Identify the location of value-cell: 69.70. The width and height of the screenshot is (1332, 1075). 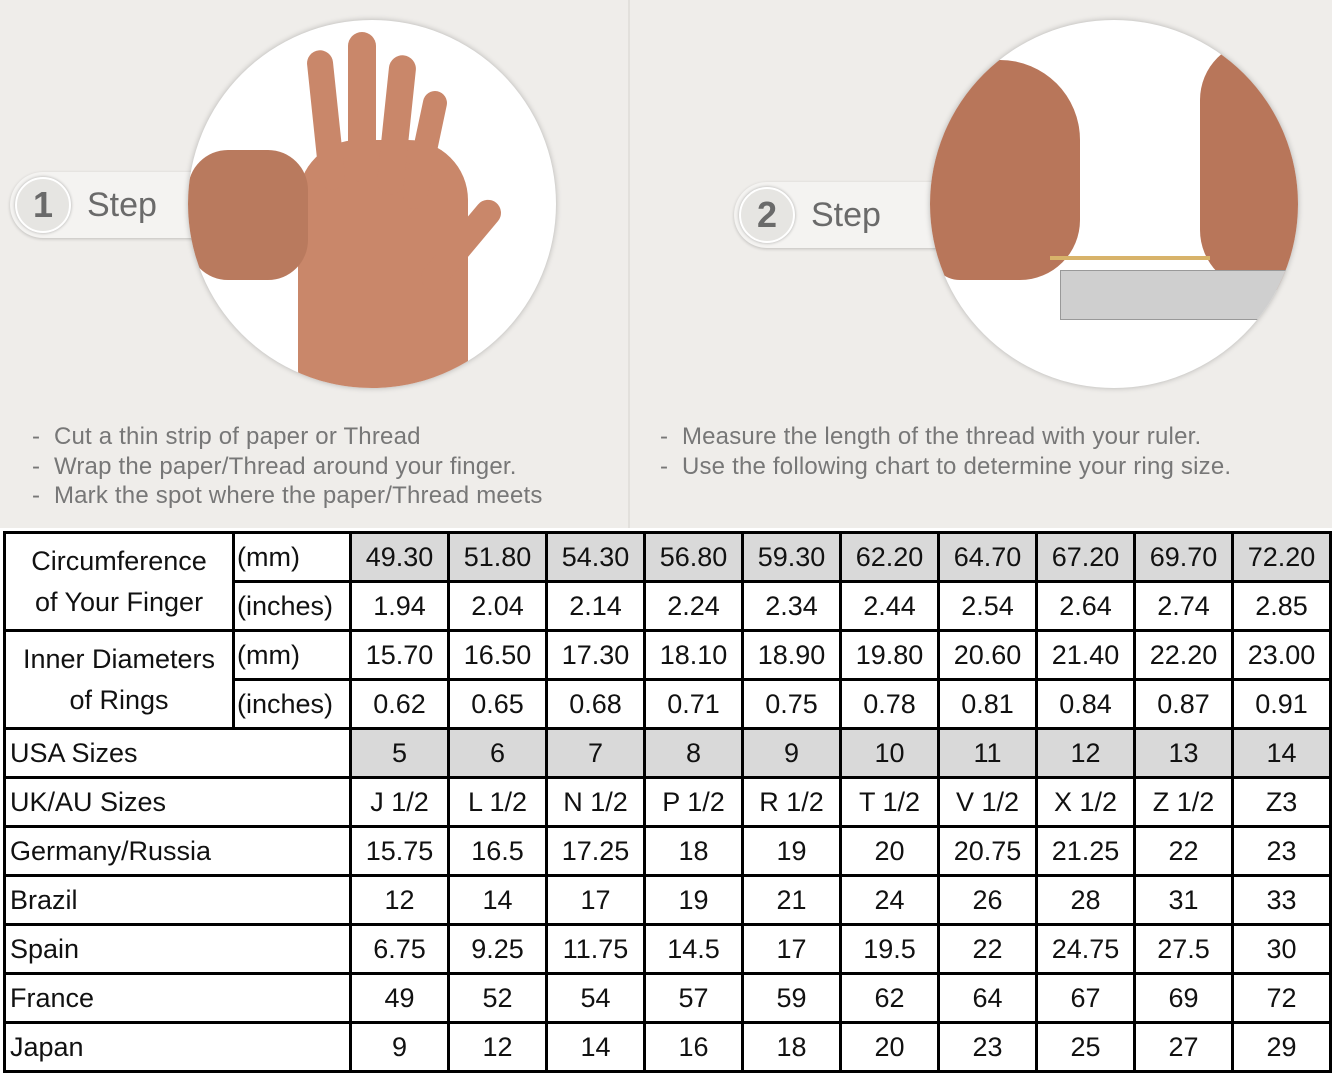
(1183, 557).